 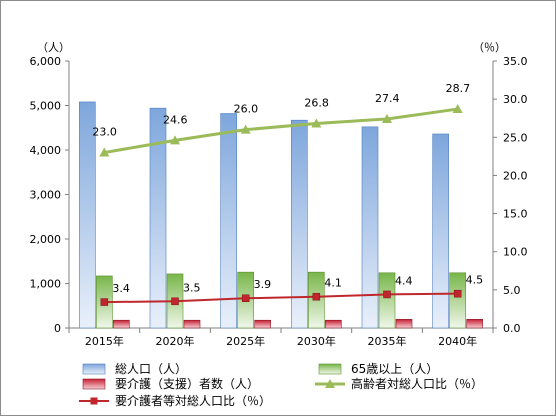 What do you see at coordinates (394, 369) in the screenshot?
I see `legend-label: 65歳以上（人）` at bounding box center [394, 369].